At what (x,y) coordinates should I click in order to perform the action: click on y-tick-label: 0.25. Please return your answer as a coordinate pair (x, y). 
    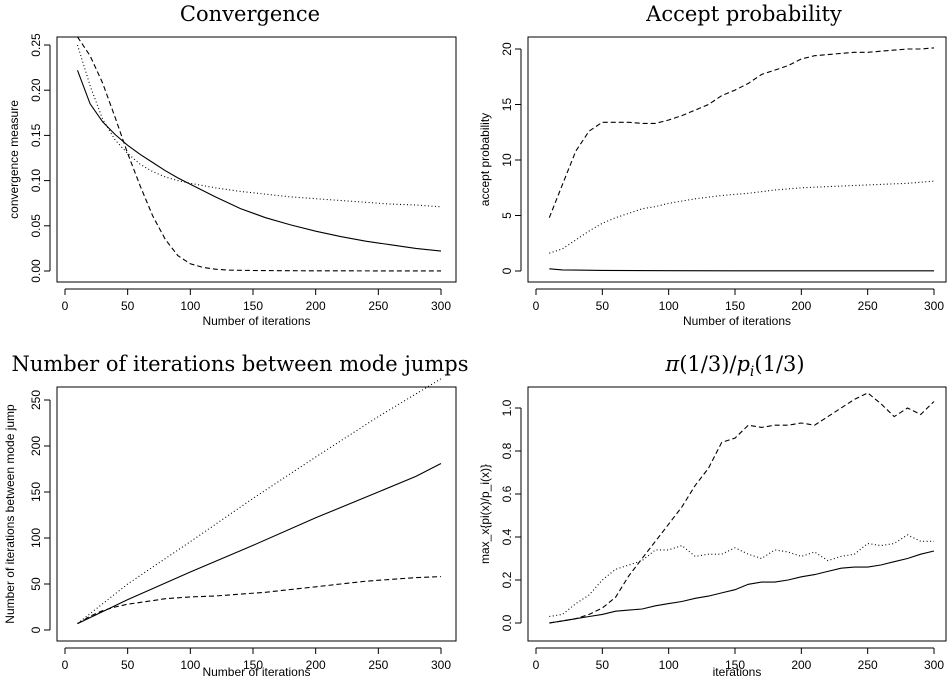
    Looking at the image, I should click on (36, 45).